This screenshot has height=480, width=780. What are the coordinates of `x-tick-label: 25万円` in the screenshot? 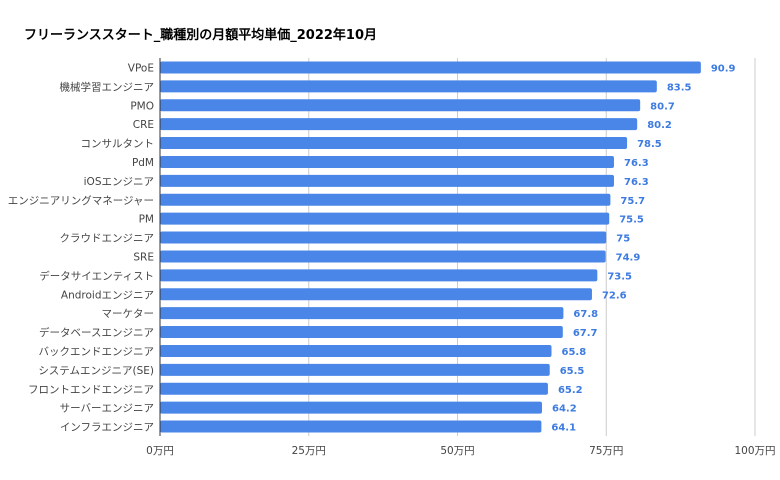 It's located at (309, 451).